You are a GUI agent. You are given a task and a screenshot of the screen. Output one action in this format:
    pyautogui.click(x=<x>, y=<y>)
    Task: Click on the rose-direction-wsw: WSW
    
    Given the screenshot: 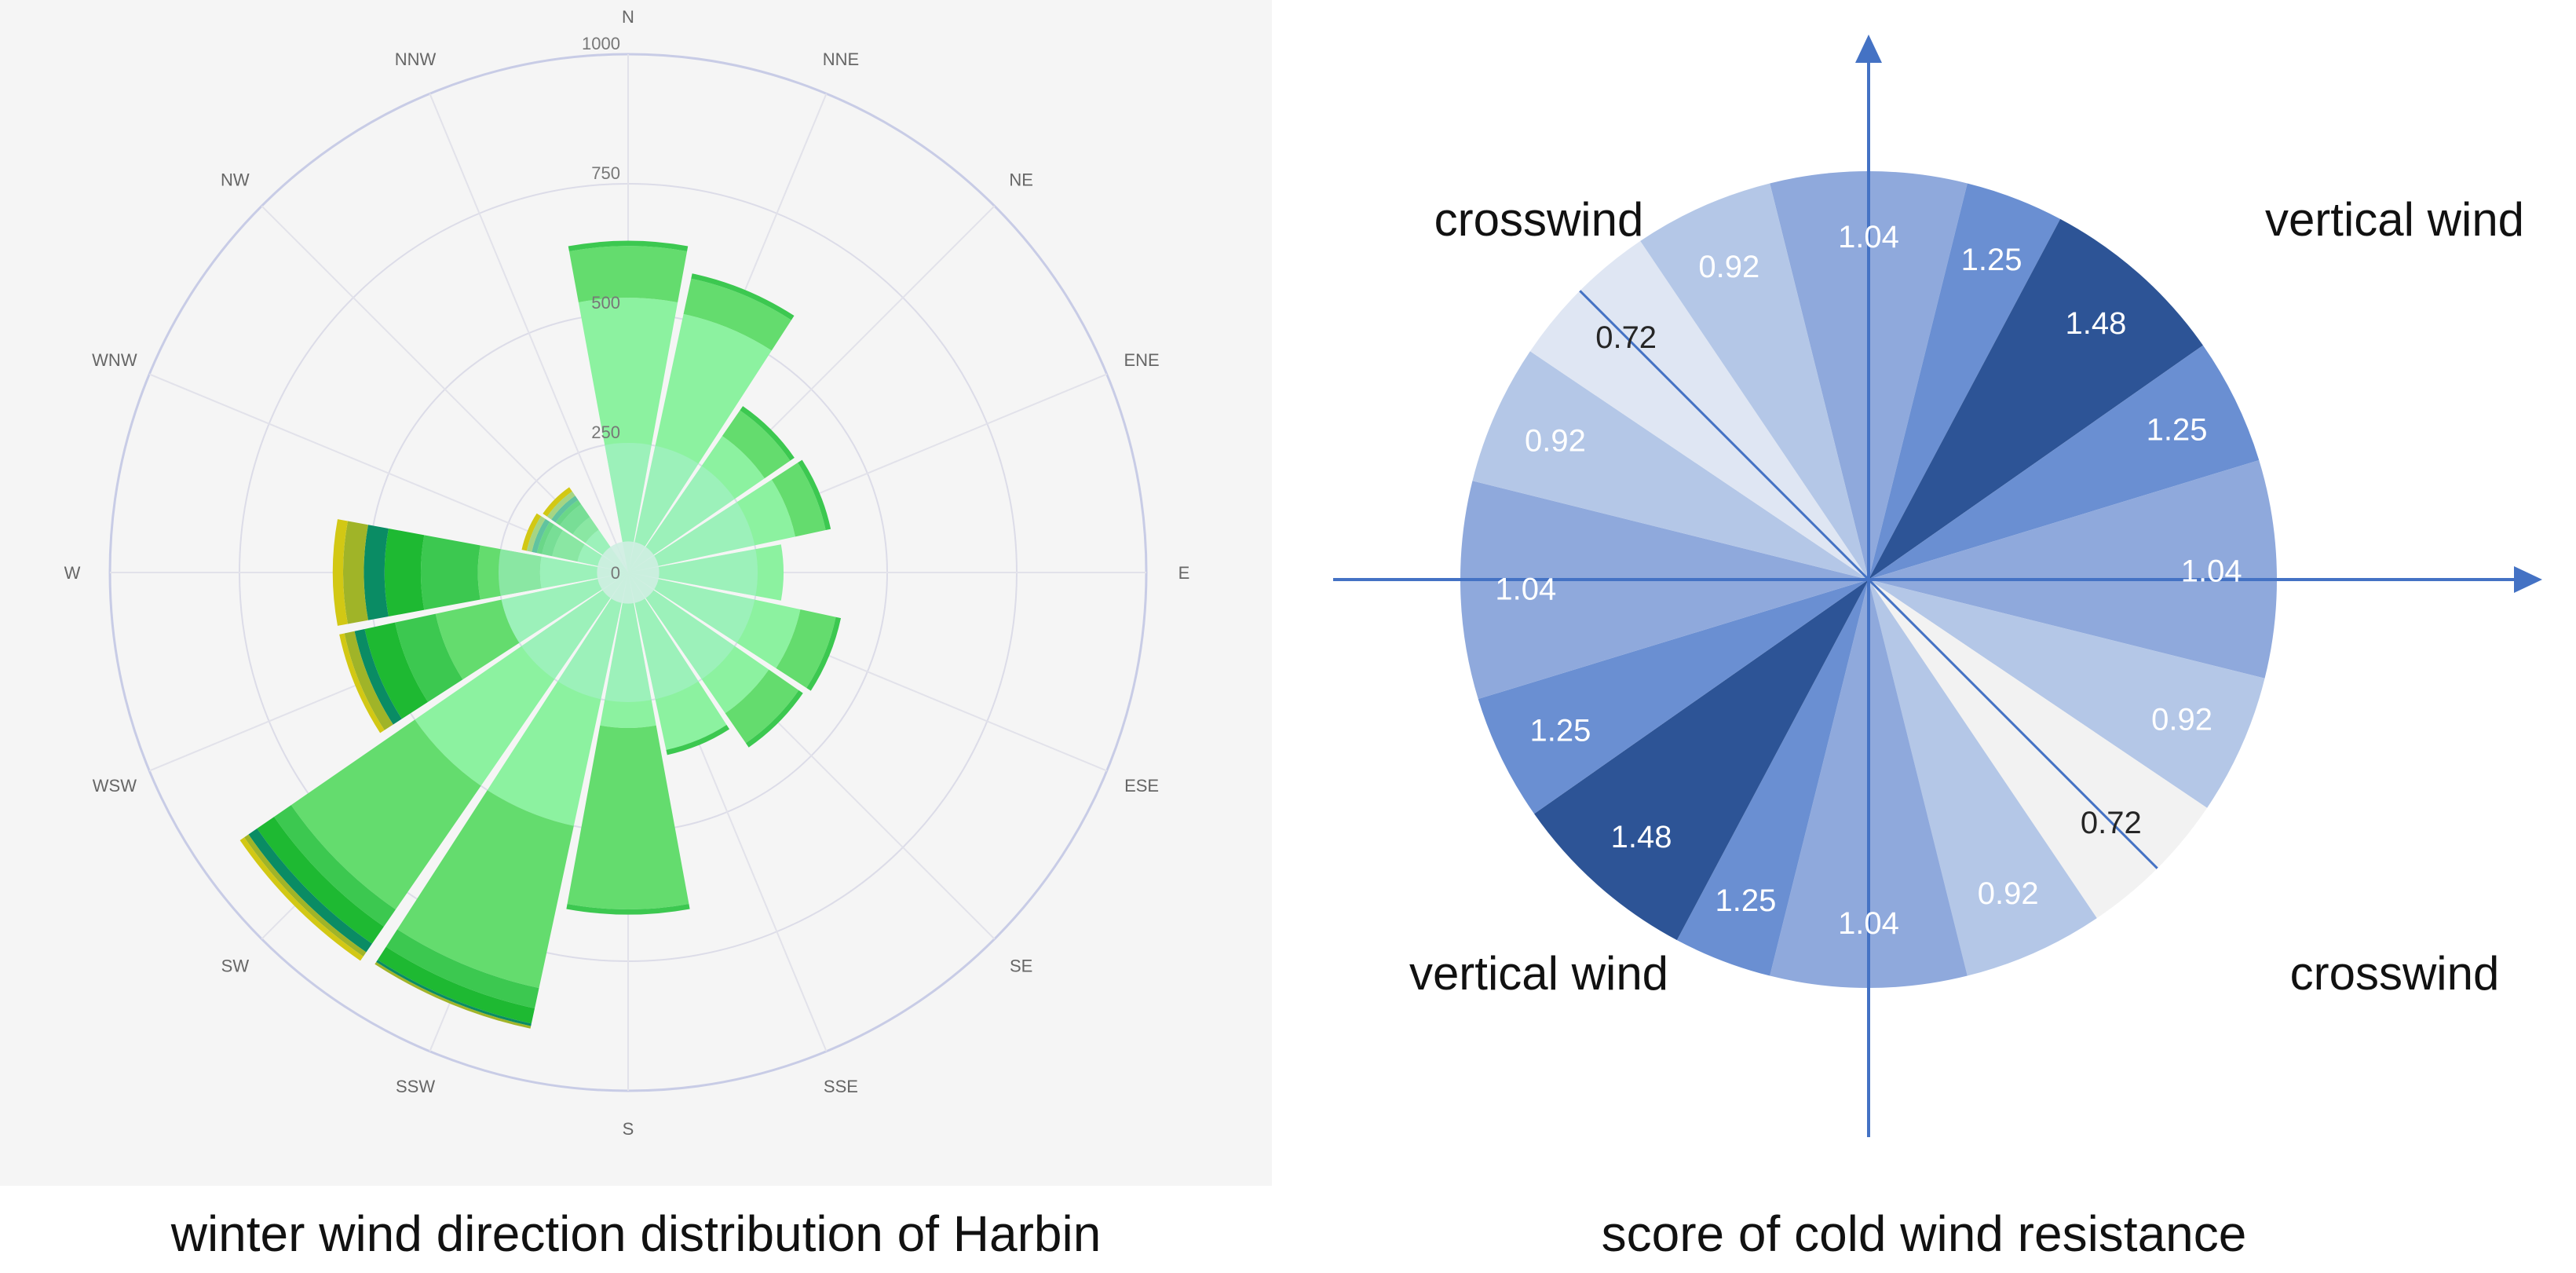 What is the action you would take?
    pyautogui.click(x=115, y=786)
    